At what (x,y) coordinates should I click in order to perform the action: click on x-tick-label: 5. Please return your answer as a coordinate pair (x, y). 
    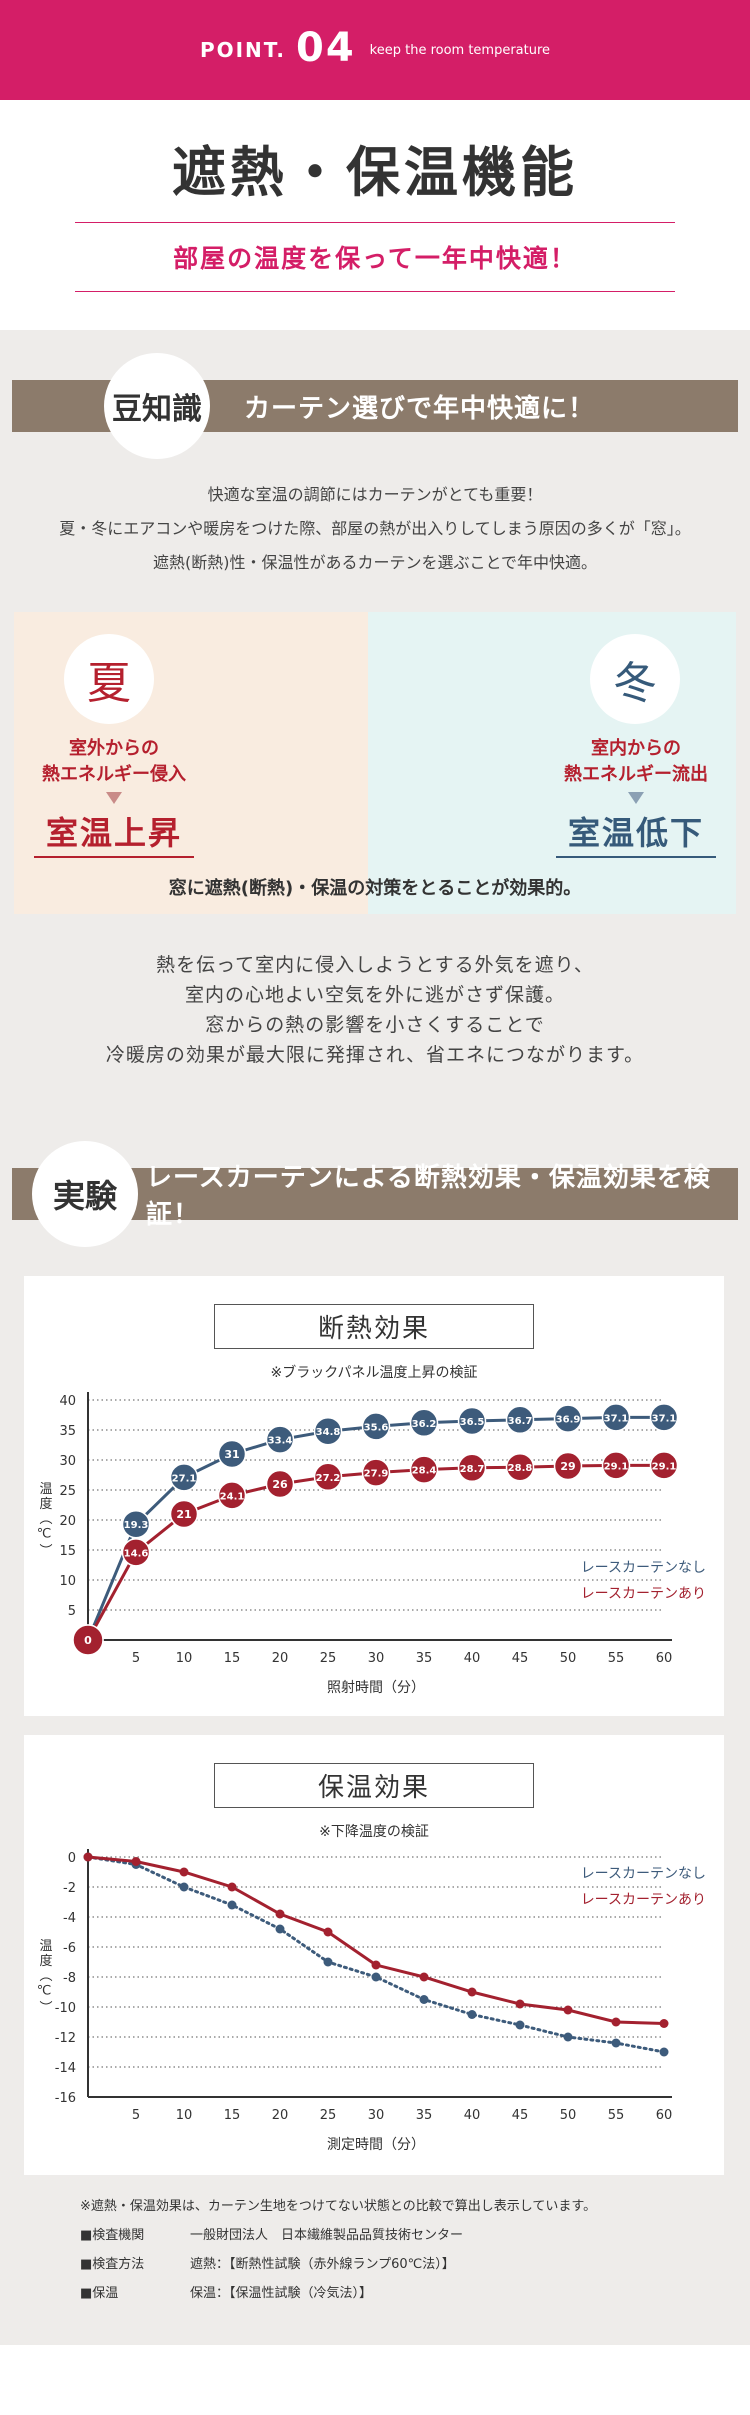
    Looking at the image, I should click on (136, 1658).